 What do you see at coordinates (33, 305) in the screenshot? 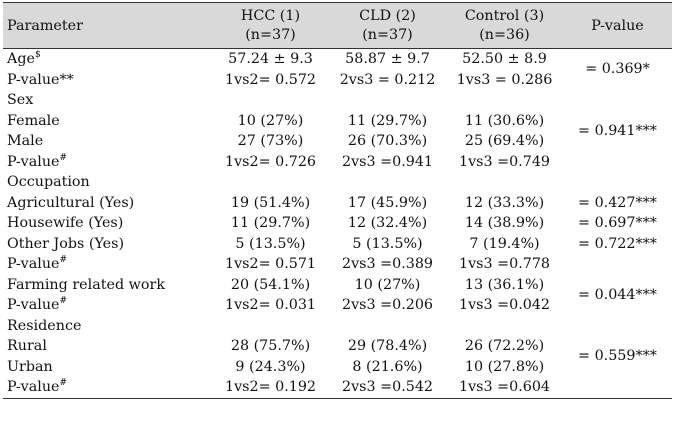
I see `farming-p-label: P-value` at bounding box center [33, 305].